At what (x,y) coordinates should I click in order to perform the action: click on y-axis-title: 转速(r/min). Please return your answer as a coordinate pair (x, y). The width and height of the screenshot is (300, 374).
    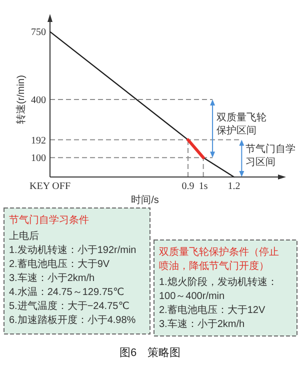
    Looking at the image, I should click on (21, 99).